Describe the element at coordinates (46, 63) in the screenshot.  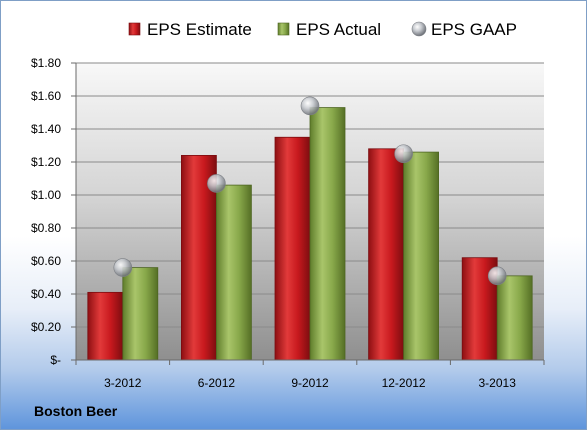
I see `y-tick-label: $1.80` at that location.